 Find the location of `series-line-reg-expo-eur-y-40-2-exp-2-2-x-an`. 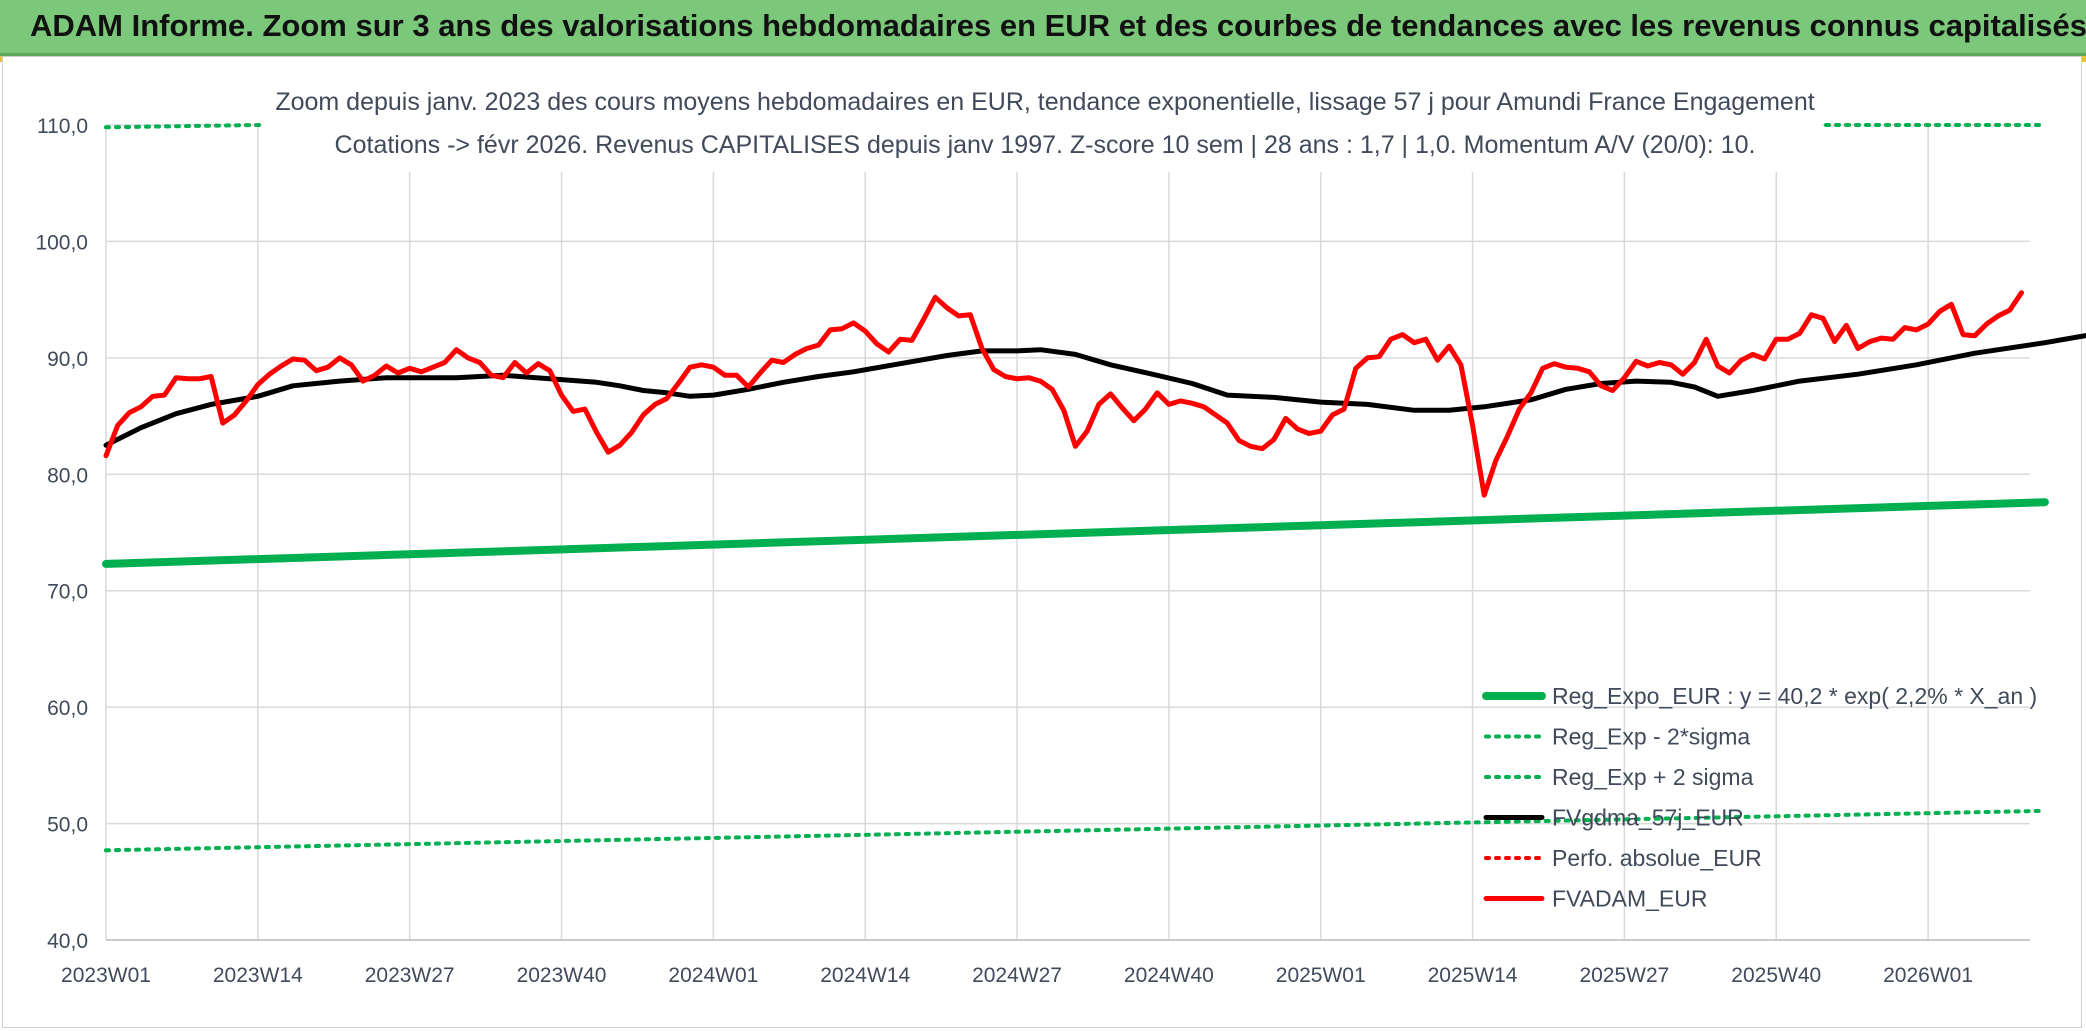

series-line-reg-expo-eur-y-40-2-exp-2-2-x-an is located at coordinates (1075, 533).